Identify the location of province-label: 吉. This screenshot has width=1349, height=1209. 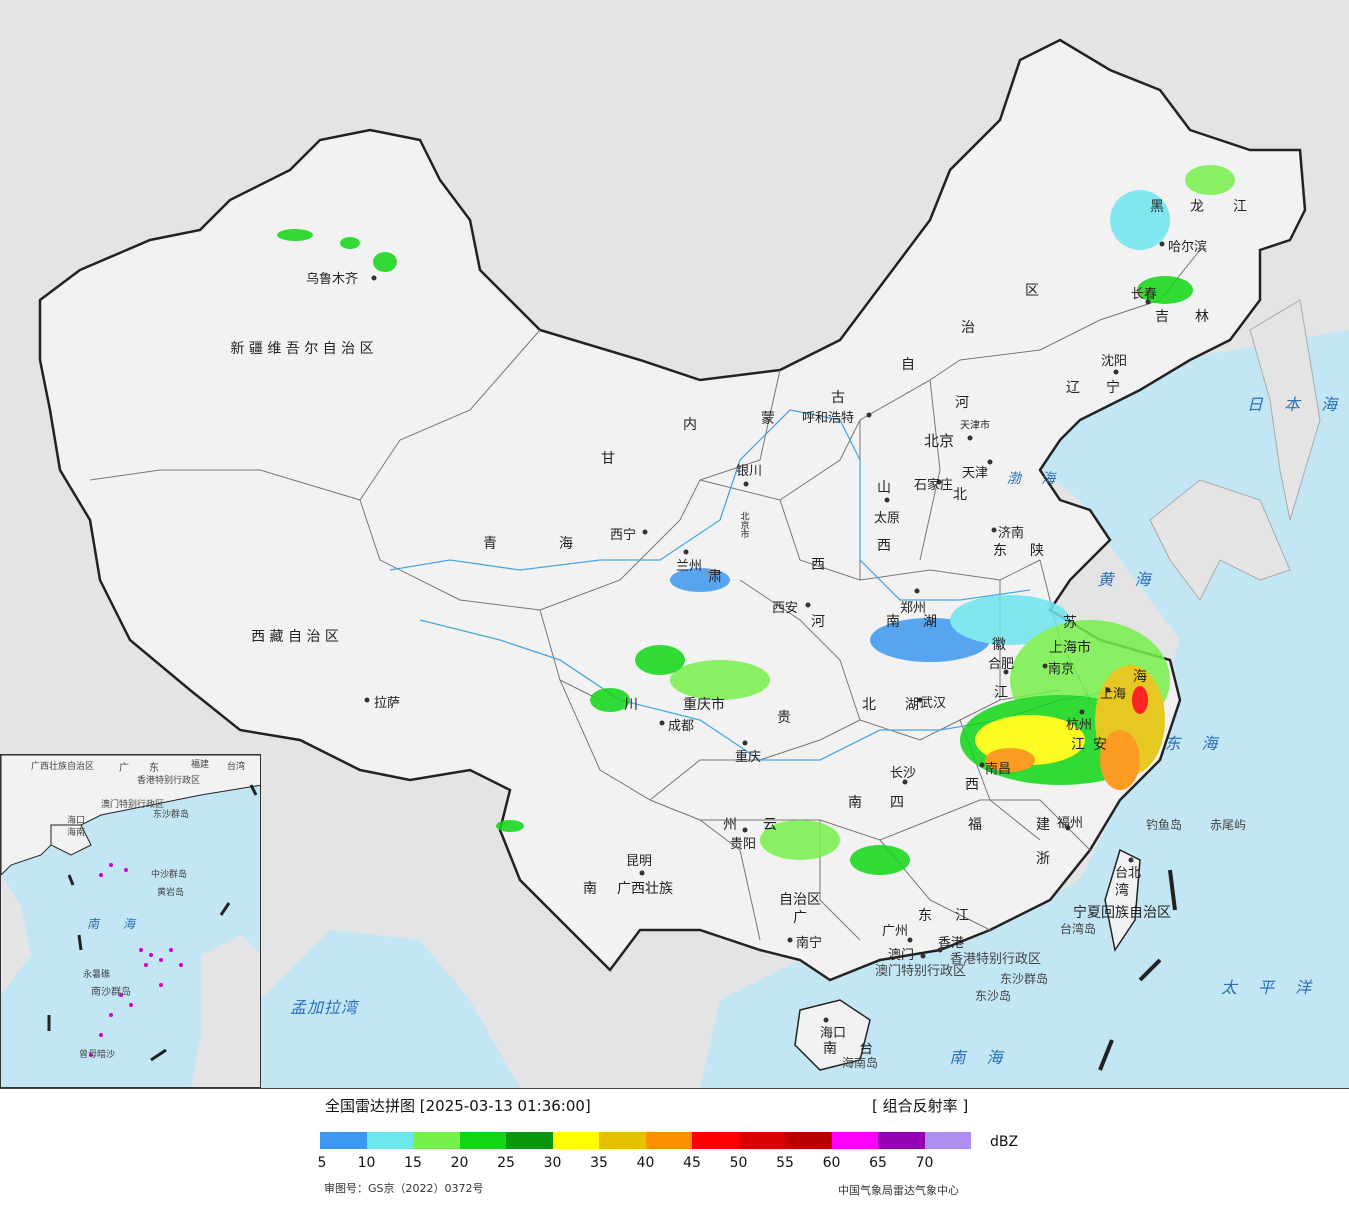
(1162, 317).